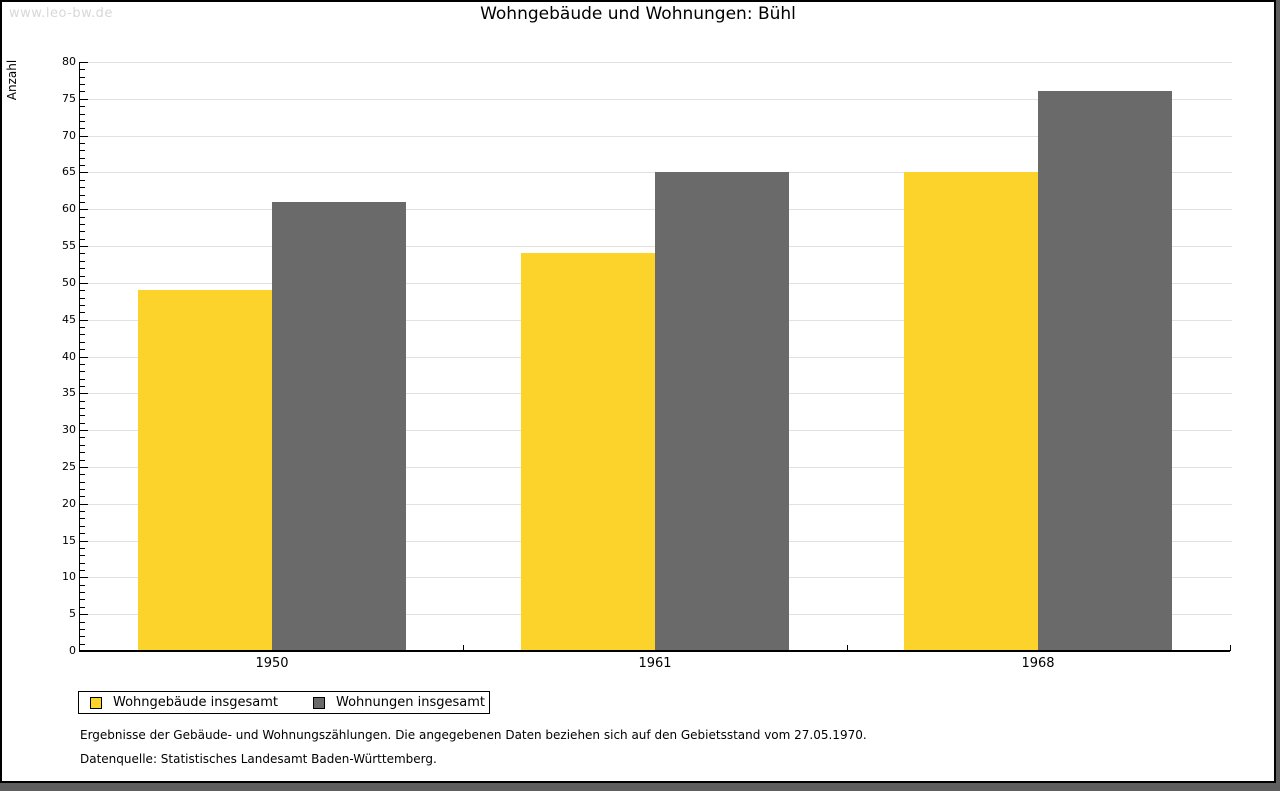 This screenshot has width=1280, height=791. Describe the element at coordinates (971, 411) in the screenshot. I see `bar-wohngebaeude-1968` at that location.